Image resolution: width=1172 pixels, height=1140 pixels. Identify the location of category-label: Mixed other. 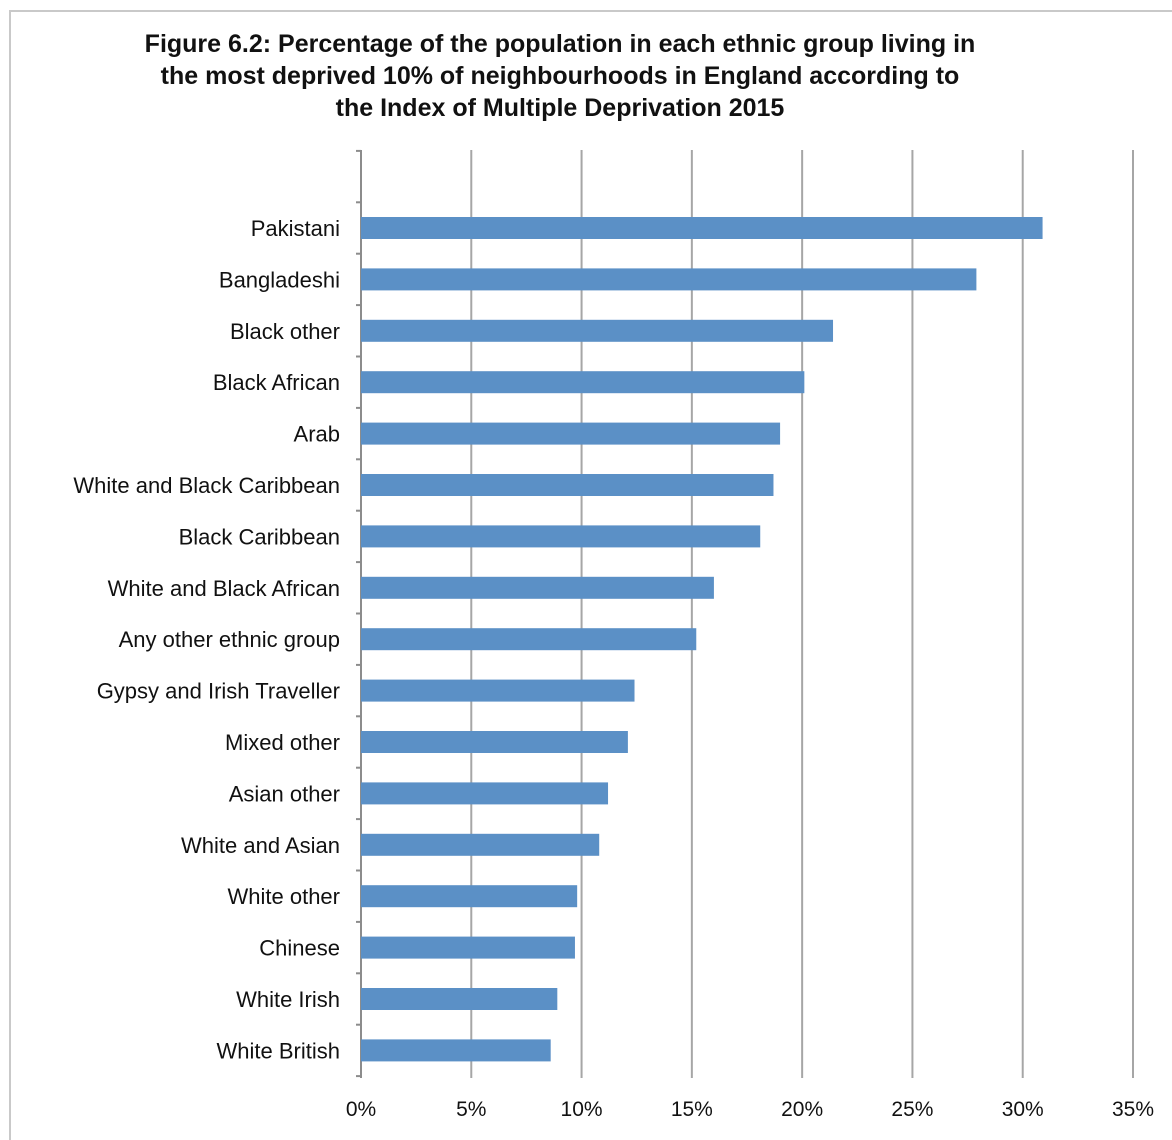
(282, 742).